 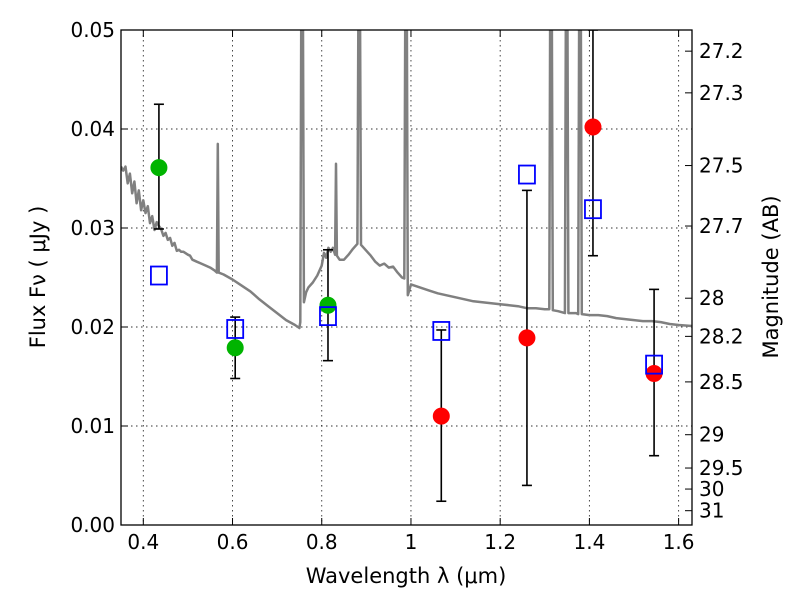 I want to click on x-tick-label: 1, so click(x=411, y=542).